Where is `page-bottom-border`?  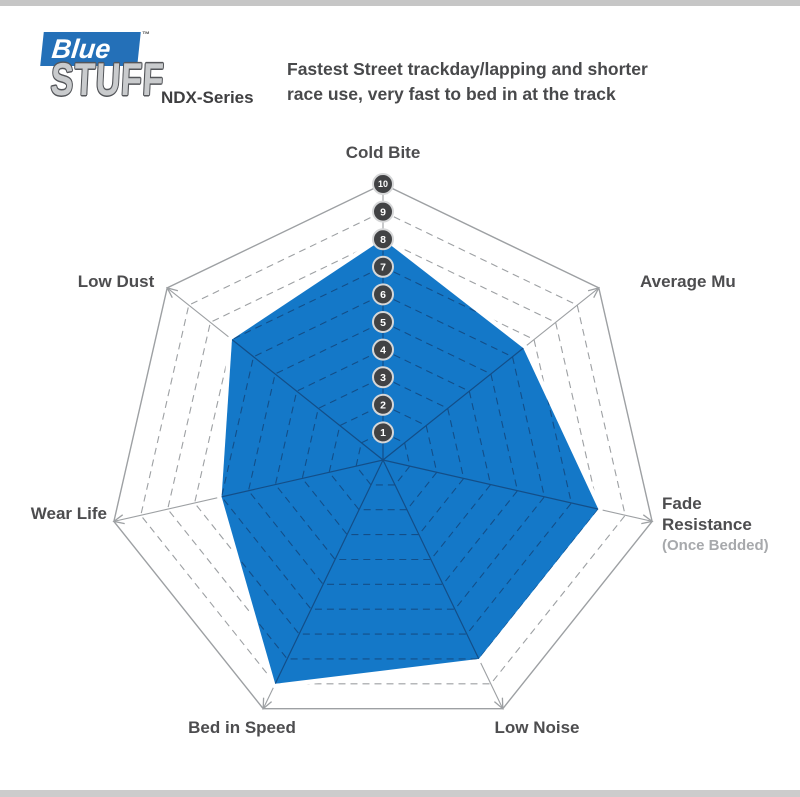
page-bottom-border is located at coordinates (400, 793).